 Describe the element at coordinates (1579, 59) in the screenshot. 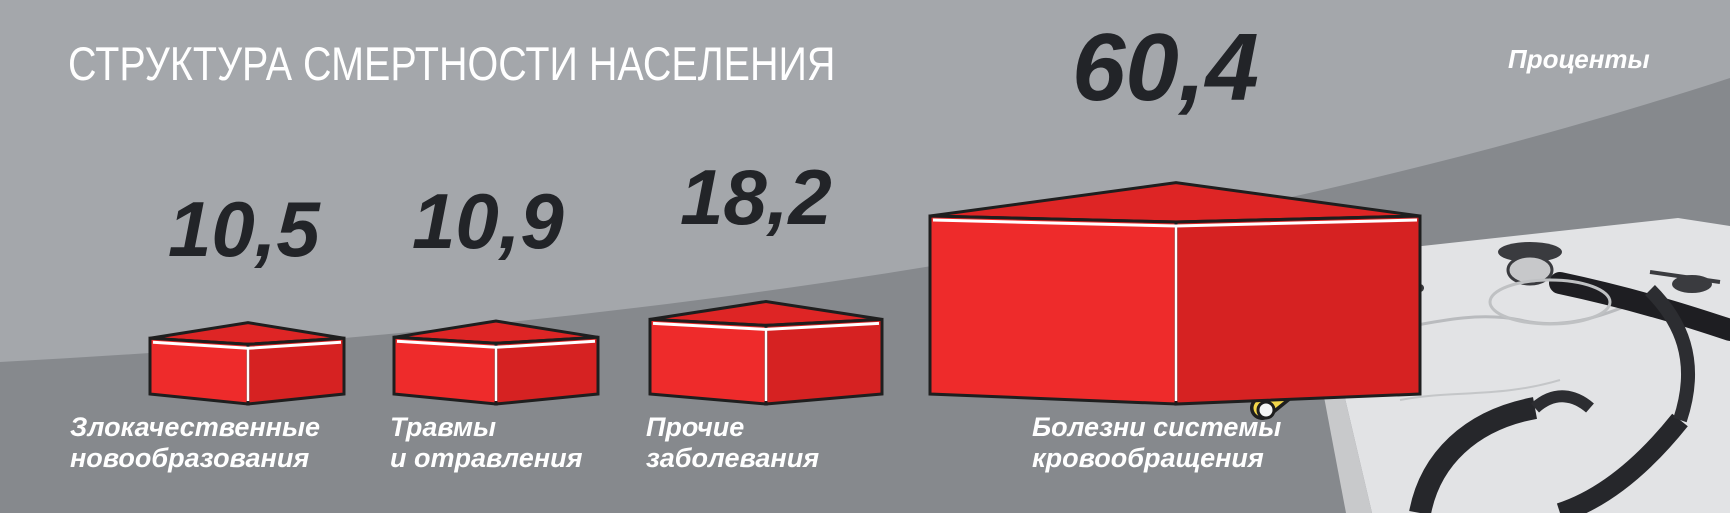

I see `units-label: Проценты` at that location.